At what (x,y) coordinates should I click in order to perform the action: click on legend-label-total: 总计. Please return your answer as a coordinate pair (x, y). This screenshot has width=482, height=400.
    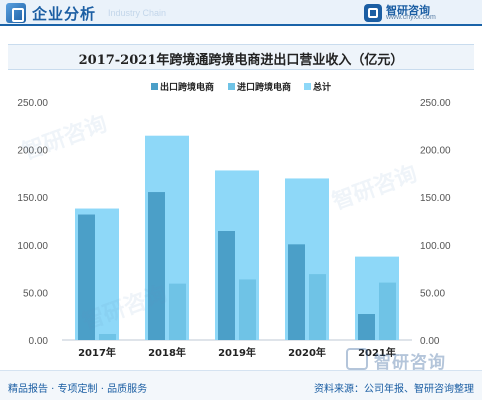
    Looking at the image, I should click on (322, 88).